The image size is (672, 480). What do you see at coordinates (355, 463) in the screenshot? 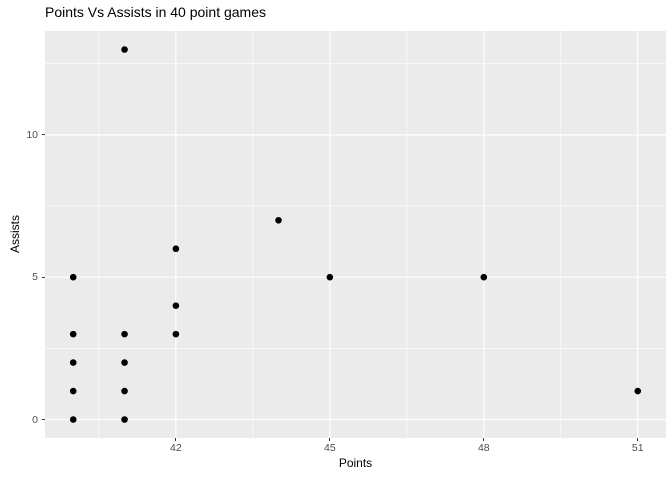
I see `x-axis-title: Points` at bounding box center [355, 463].